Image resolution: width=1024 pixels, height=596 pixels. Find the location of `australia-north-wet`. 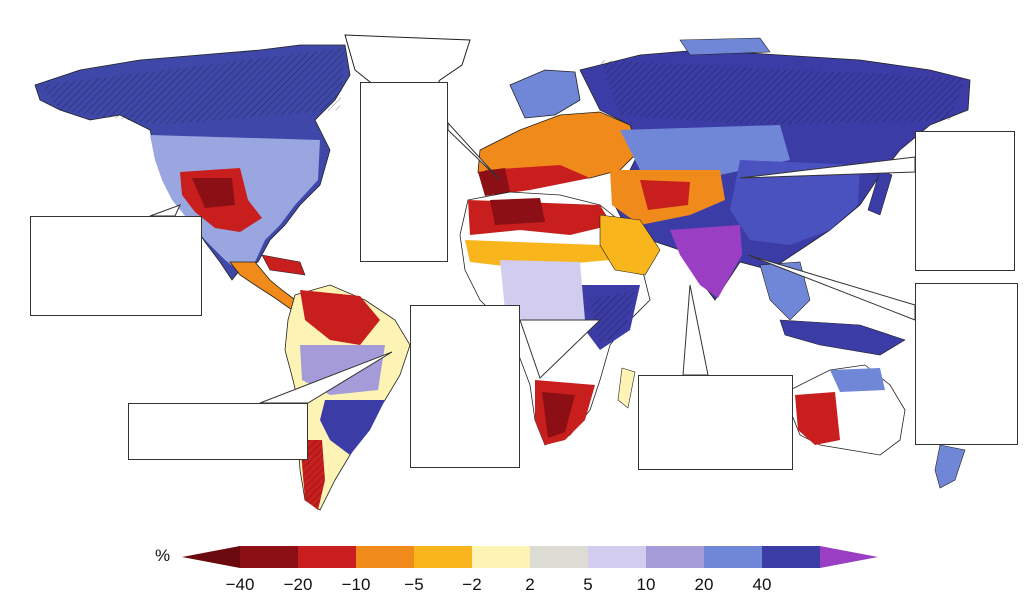

australia-north-wet is located at coordinates (857, 380).